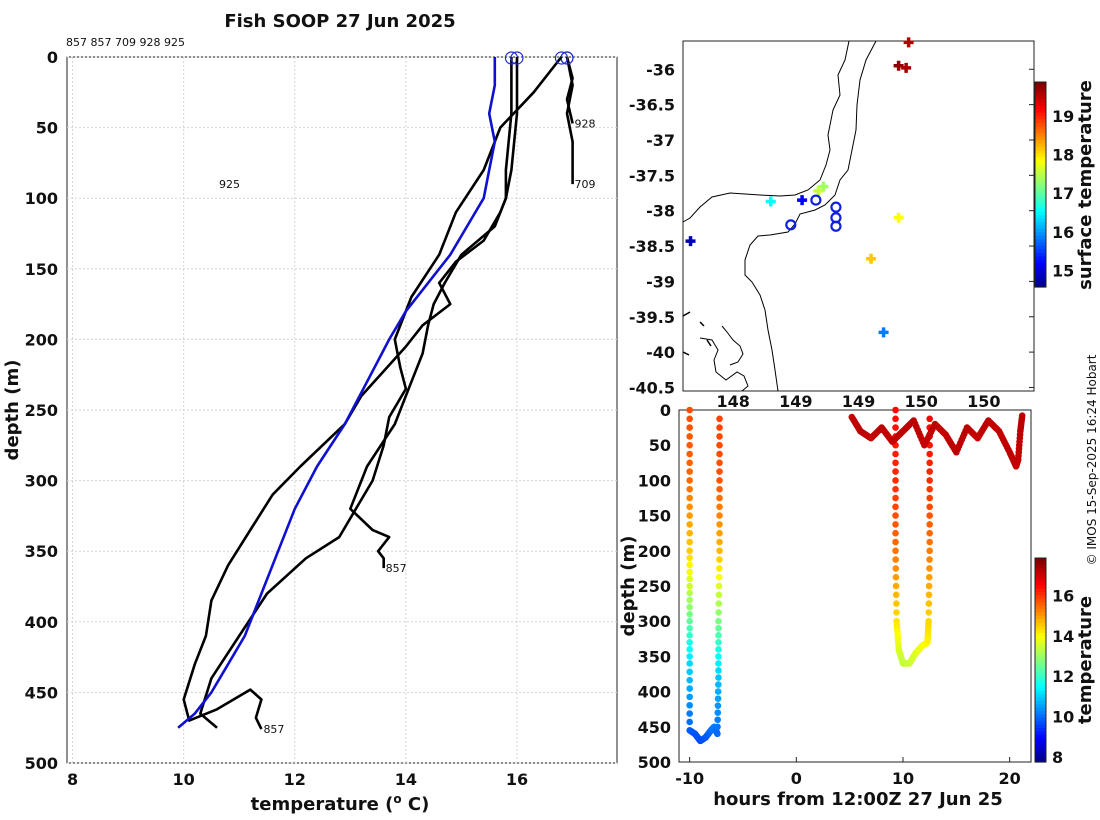  What do you see at coordinates (295, 779) in the screenshot?
I see `profile-x-tick-label: 12` at bounding box center [295, 779].